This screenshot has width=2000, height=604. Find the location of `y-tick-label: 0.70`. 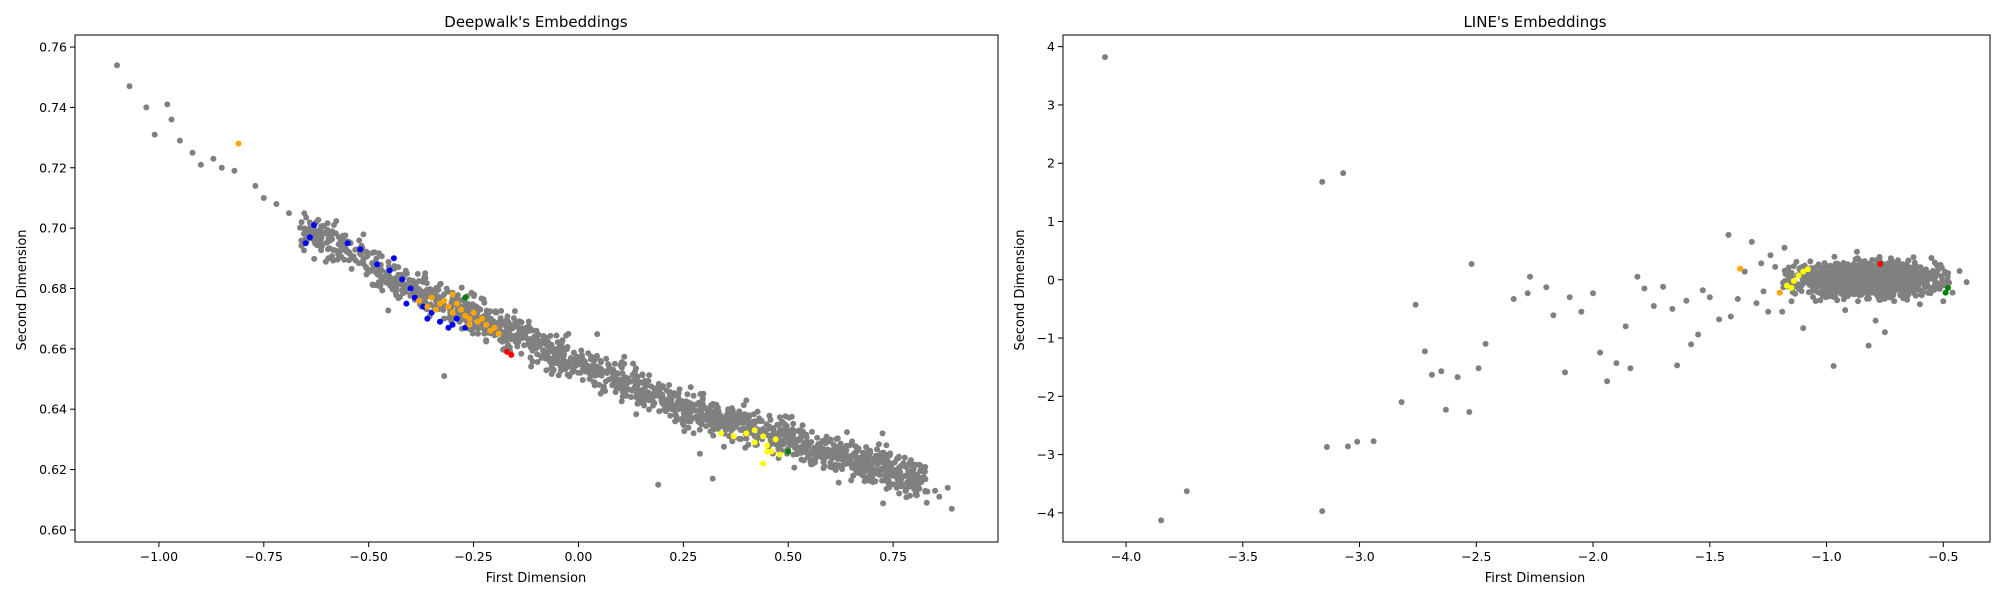

y-tick-label: 0.70 is located at coordinates (53, 228).